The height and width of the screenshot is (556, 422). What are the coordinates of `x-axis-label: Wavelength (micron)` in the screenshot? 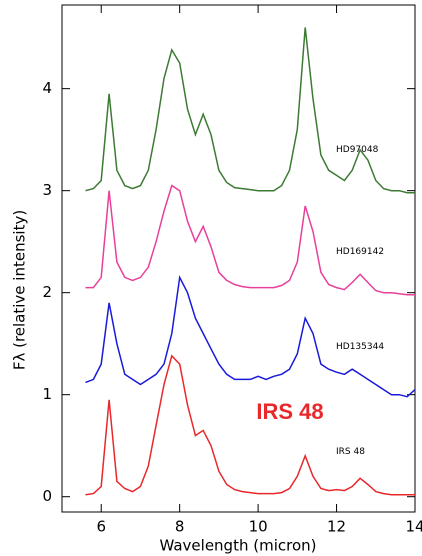 It's located at (237, 546).